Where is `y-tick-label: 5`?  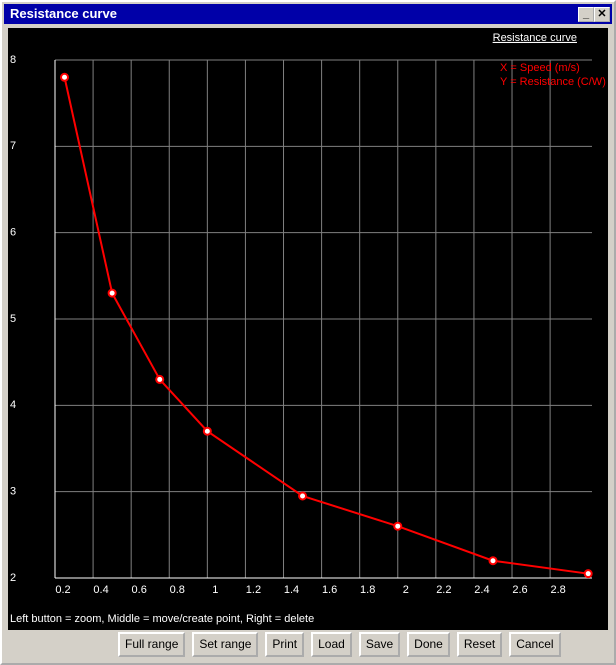 y-tick-label: 5 is located at coordinates (13, 319).